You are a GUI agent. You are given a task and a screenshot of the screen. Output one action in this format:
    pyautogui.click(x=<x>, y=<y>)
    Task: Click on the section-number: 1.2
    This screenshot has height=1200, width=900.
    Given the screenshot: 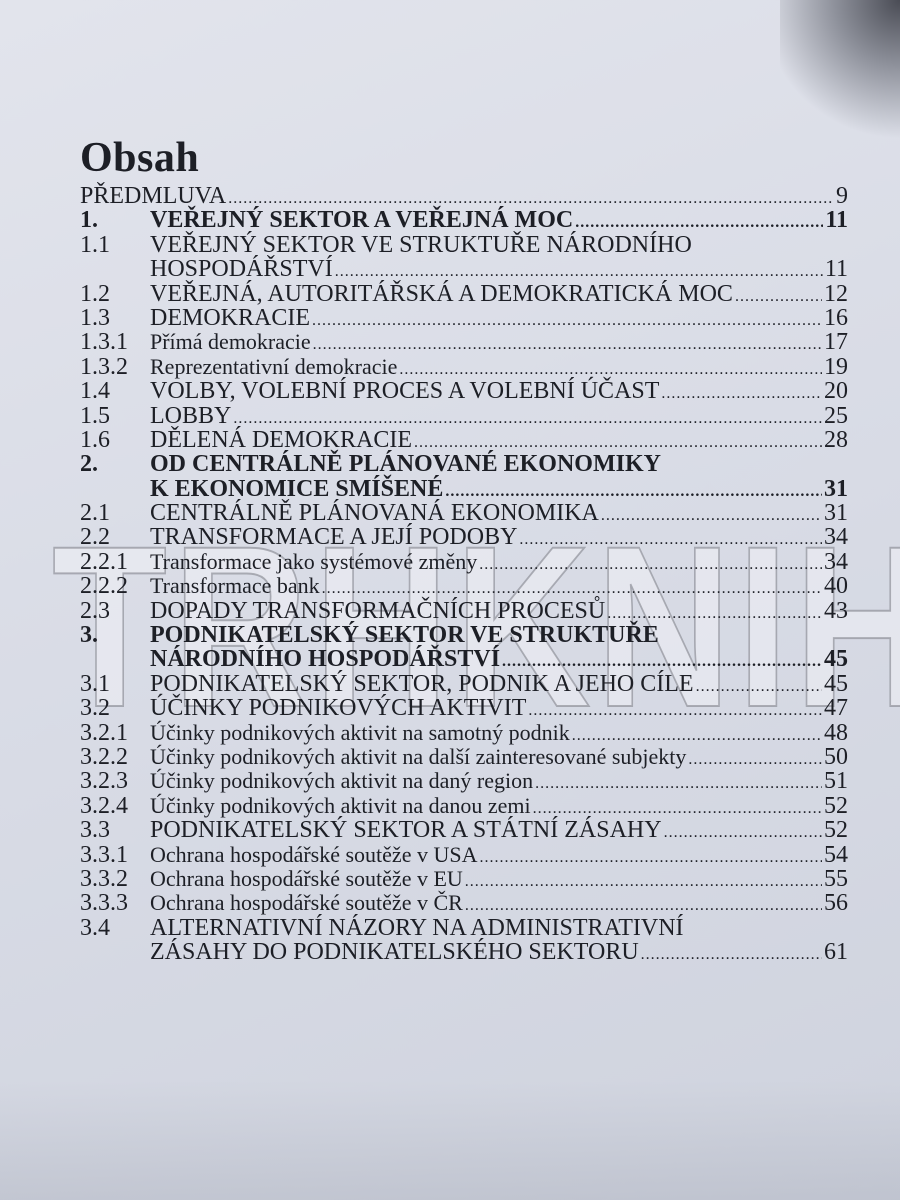 What is the action you would take?
    pyautogui.click(x=95, y=293)
    